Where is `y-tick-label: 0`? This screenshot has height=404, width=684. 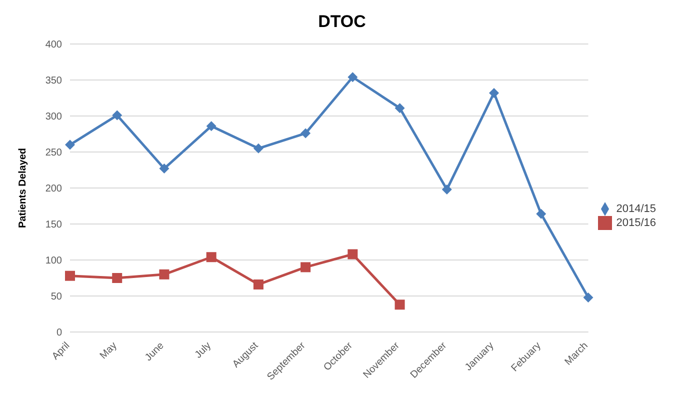
y-tick-label: 0 is located at coordinates (59, 333).